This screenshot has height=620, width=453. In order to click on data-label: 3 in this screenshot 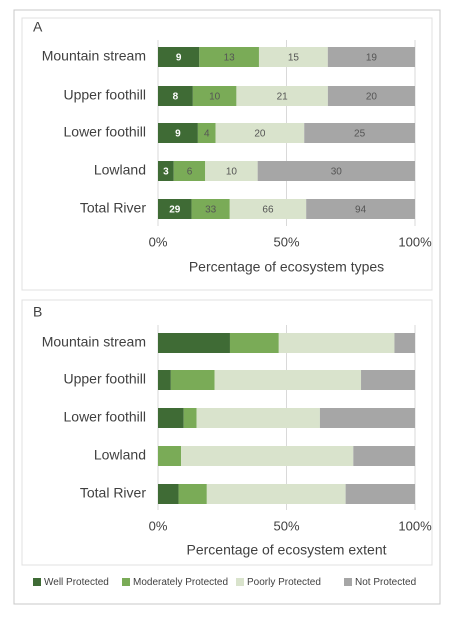, I will do `click(166, 172)`.